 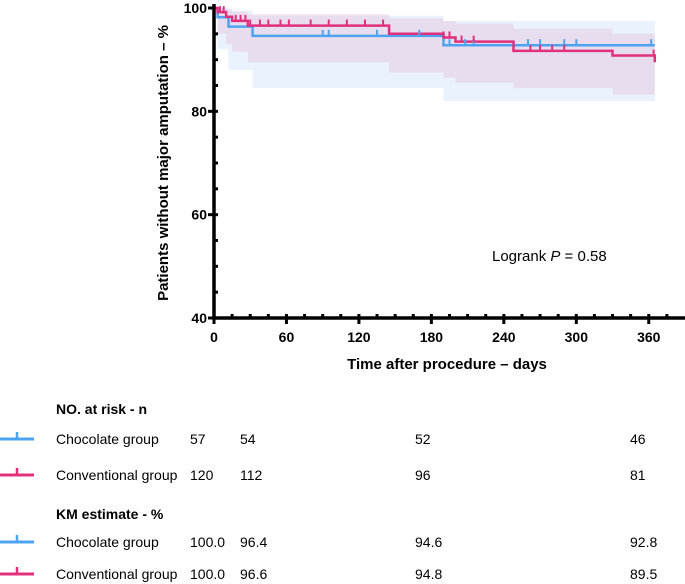 I want to click on x-tick-label: 240, so click(x=504, y=337).